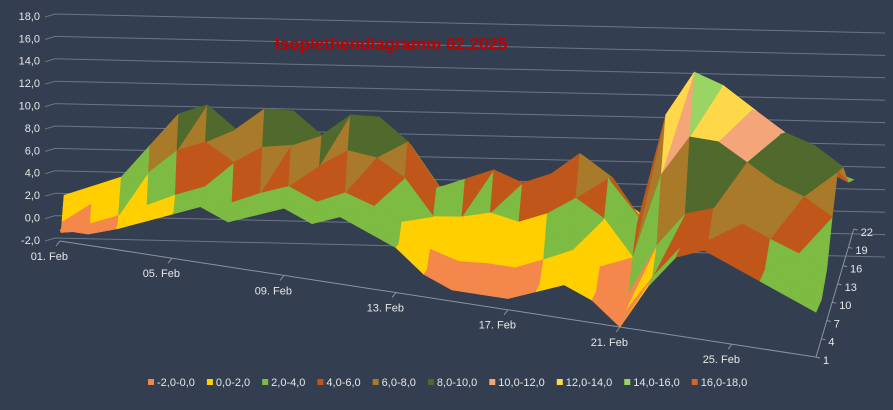 The width and height of the screenshot is (893, 410). Describe the element at coordinates (30, 241) in the screenshot. I see `z-tick-label: -2,0` at that location.